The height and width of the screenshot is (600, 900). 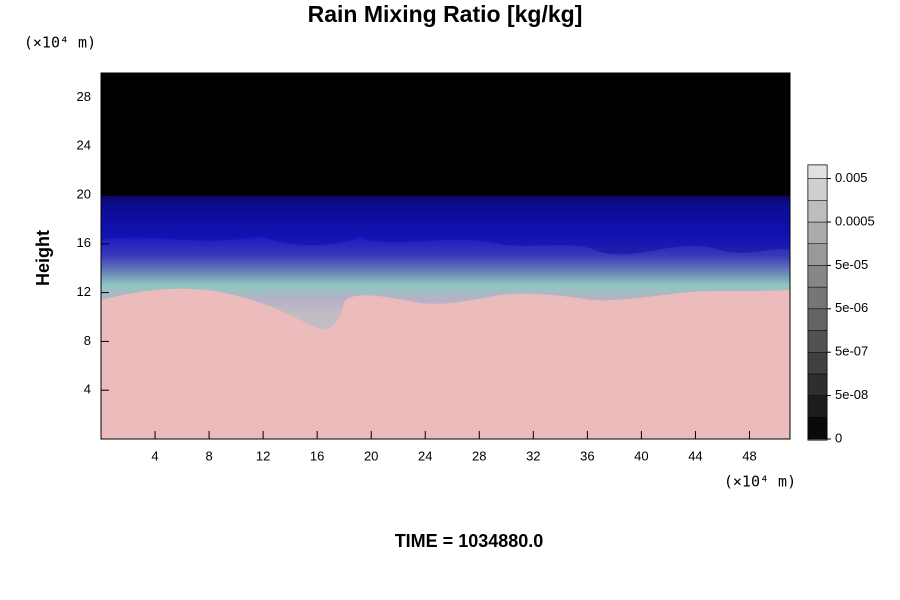 I want to click on colorbar-tick-label: 5e-05, so click(x=851, y=264).